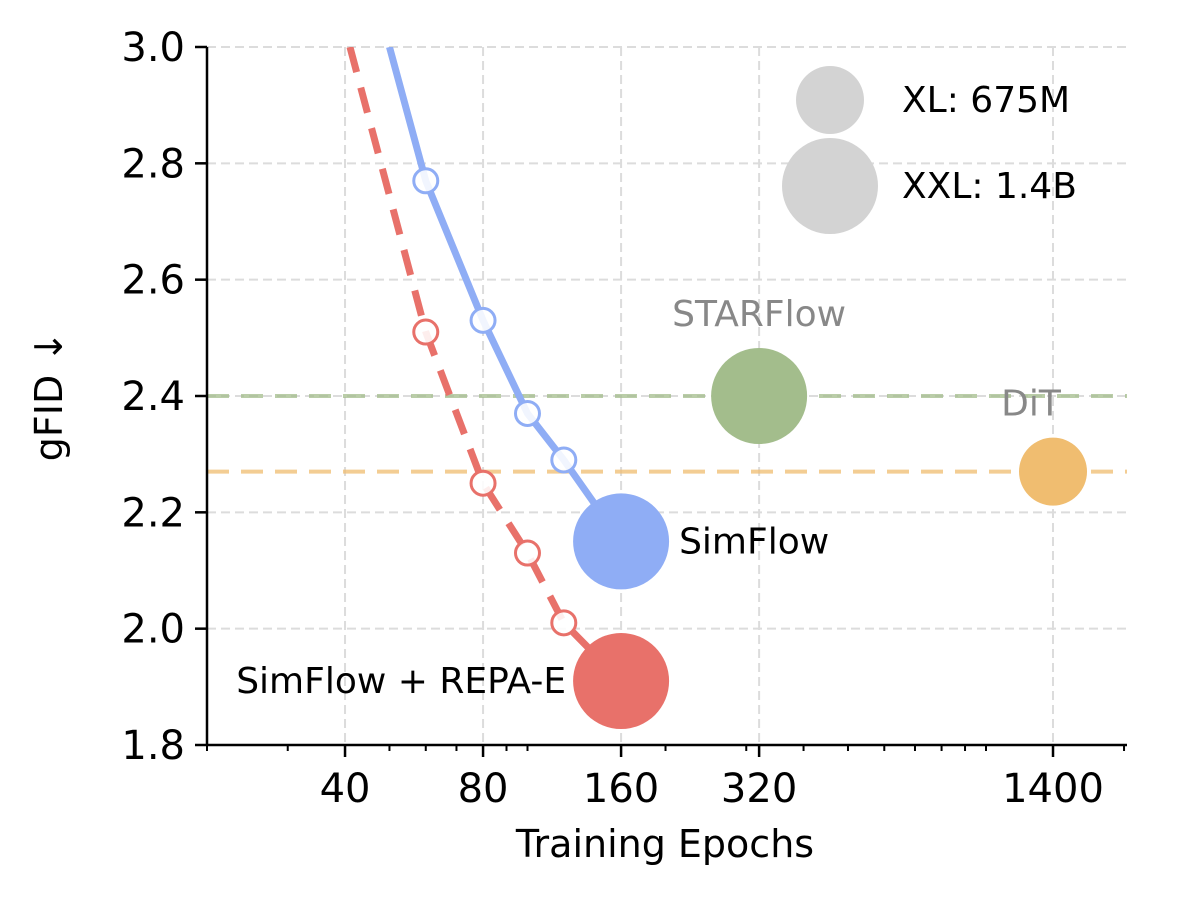  I want to click on x-tick-label: 80, so click(483, 789).